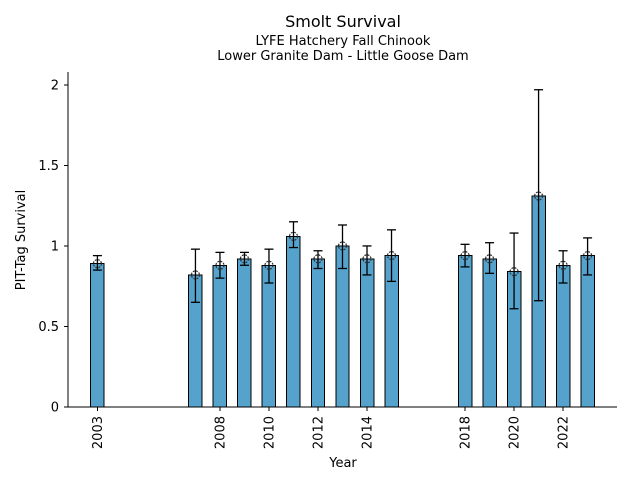 The image size is (640, 484). What do you see at coordinates (269, 336) in the screenshot?
I see `bar-2010` at bounding box center [269, 336].